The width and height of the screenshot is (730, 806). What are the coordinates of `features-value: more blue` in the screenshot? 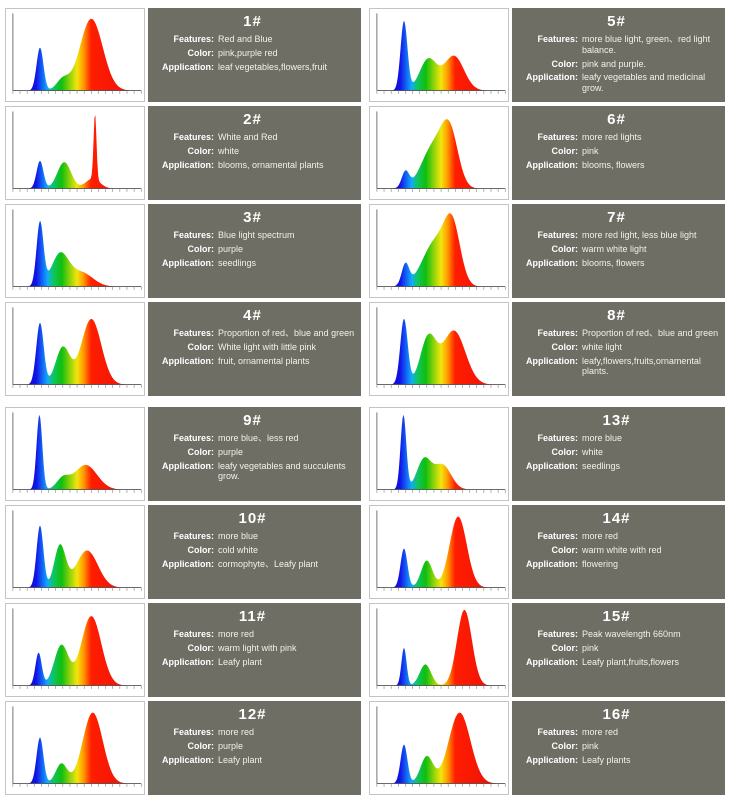 It's located at (238, 536).